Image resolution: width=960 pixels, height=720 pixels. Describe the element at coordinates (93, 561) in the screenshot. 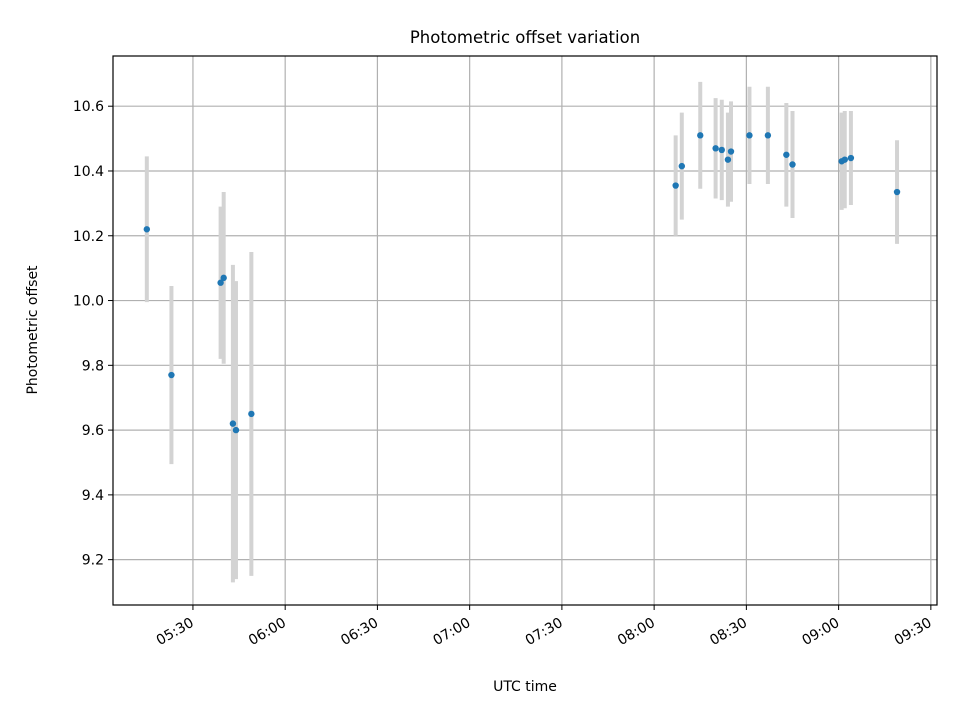

I see `y-tick-label: 9.2` at that location.